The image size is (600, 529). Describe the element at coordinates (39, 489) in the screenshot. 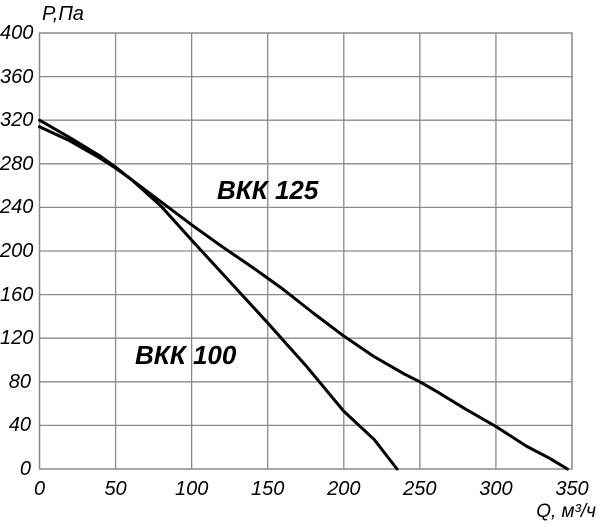

I see `x-tick-label: 0` at that location.